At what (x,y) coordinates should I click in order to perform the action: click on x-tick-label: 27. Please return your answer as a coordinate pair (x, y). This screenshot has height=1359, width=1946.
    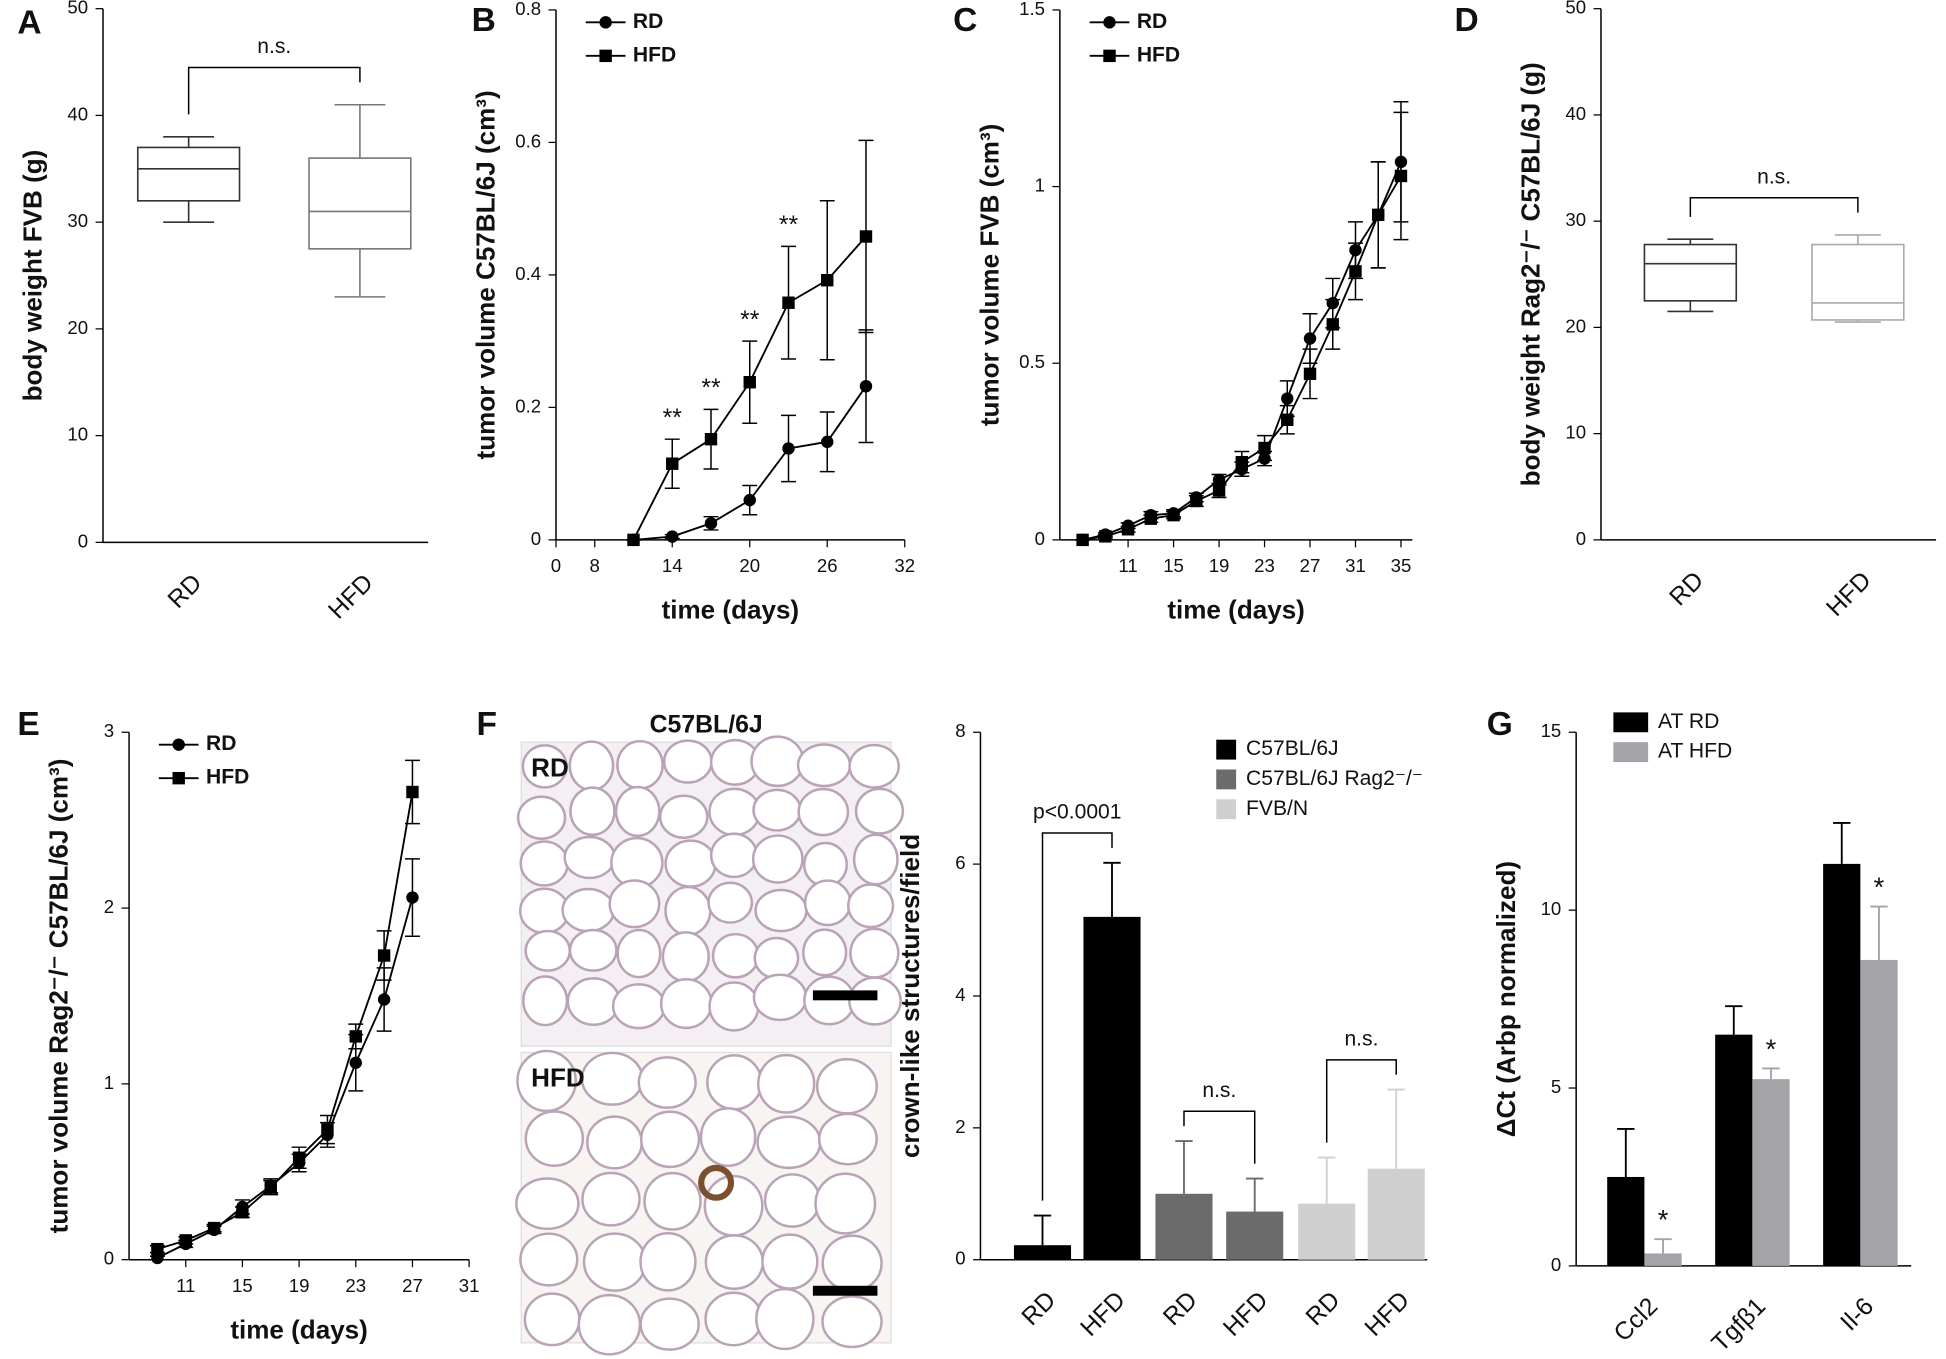
    Looking at the image, I should click on (412, 1285).